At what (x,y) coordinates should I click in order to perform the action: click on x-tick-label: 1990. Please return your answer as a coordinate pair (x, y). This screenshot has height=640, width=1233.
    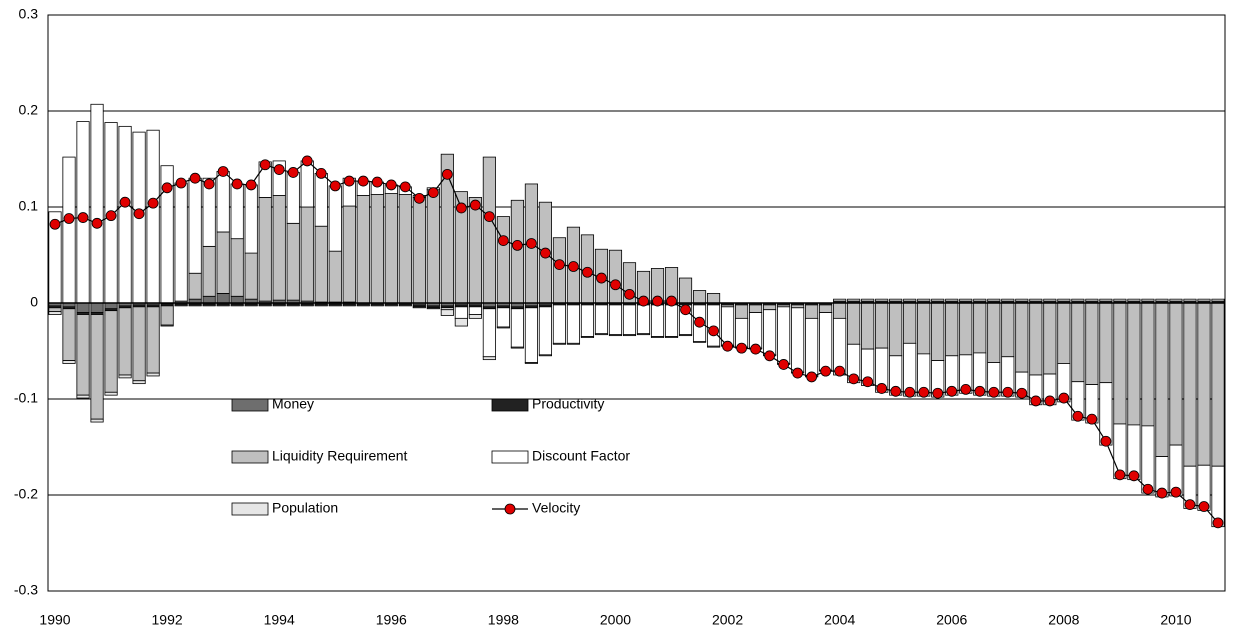
    Looking at the image, I should click on (54, 620).